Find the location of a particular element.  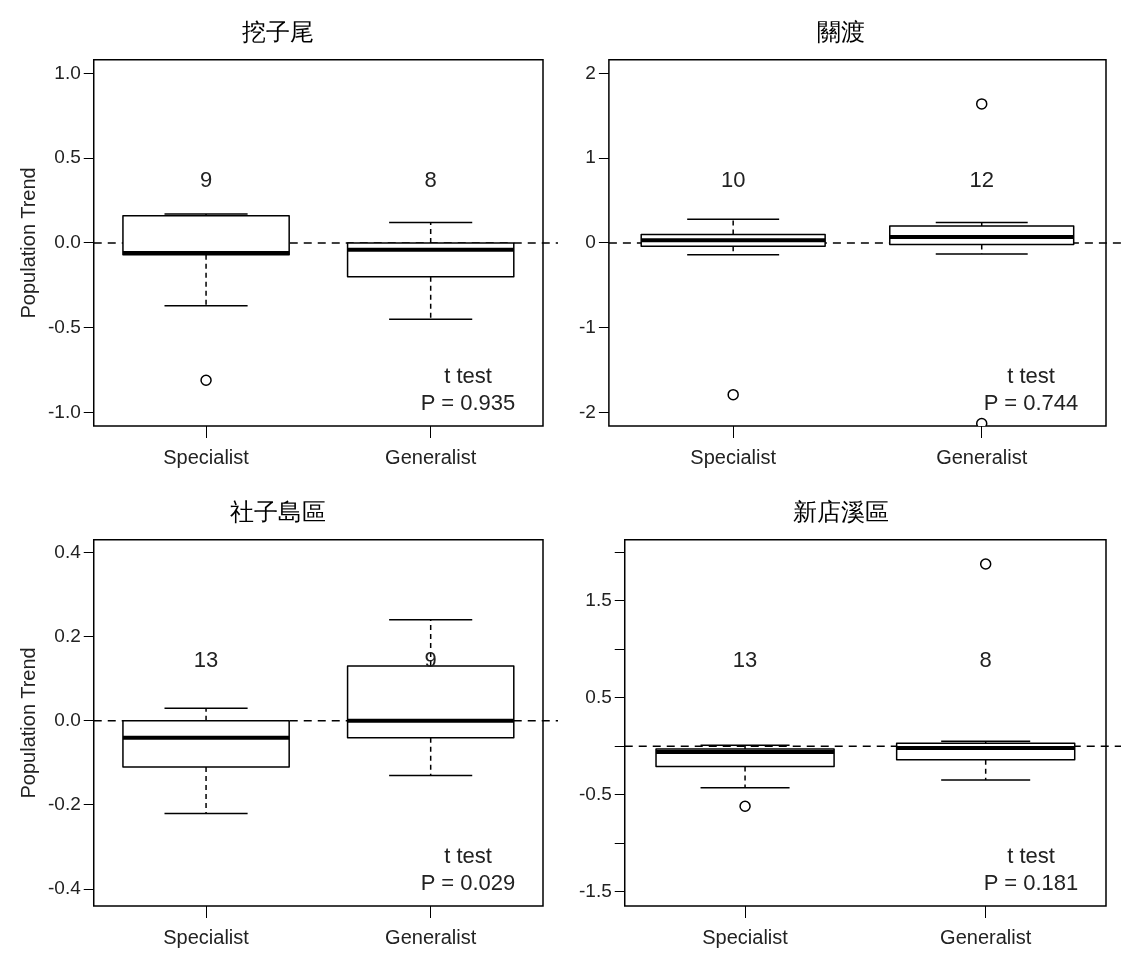

annotation: P = 0.744 is located at coordinates (1031, 403).